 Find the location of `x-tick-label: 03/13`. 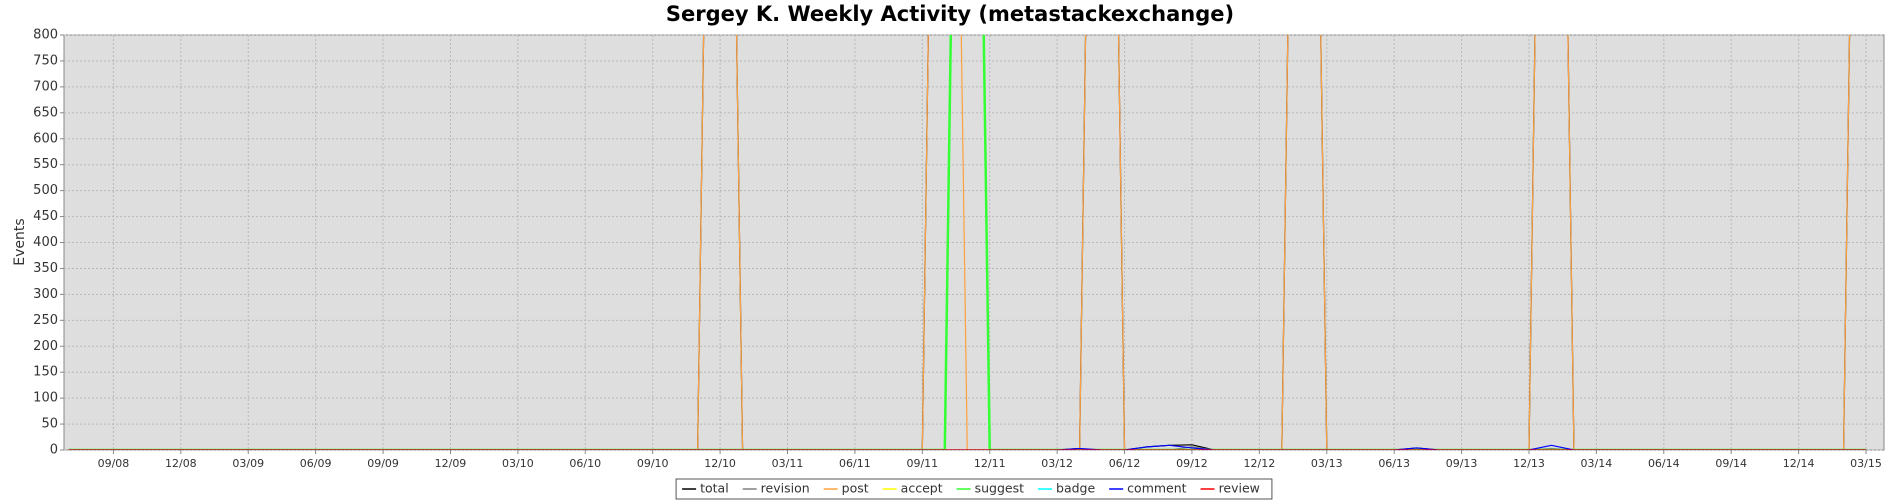

x-tick-label: 03/13 is located at coordinates (1327, 463).